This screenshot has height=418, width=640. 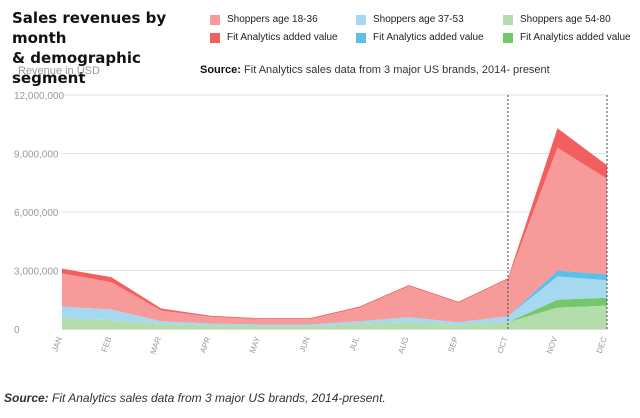 I want to click on x-tick-label: AUG, so click(x=403, y=345).